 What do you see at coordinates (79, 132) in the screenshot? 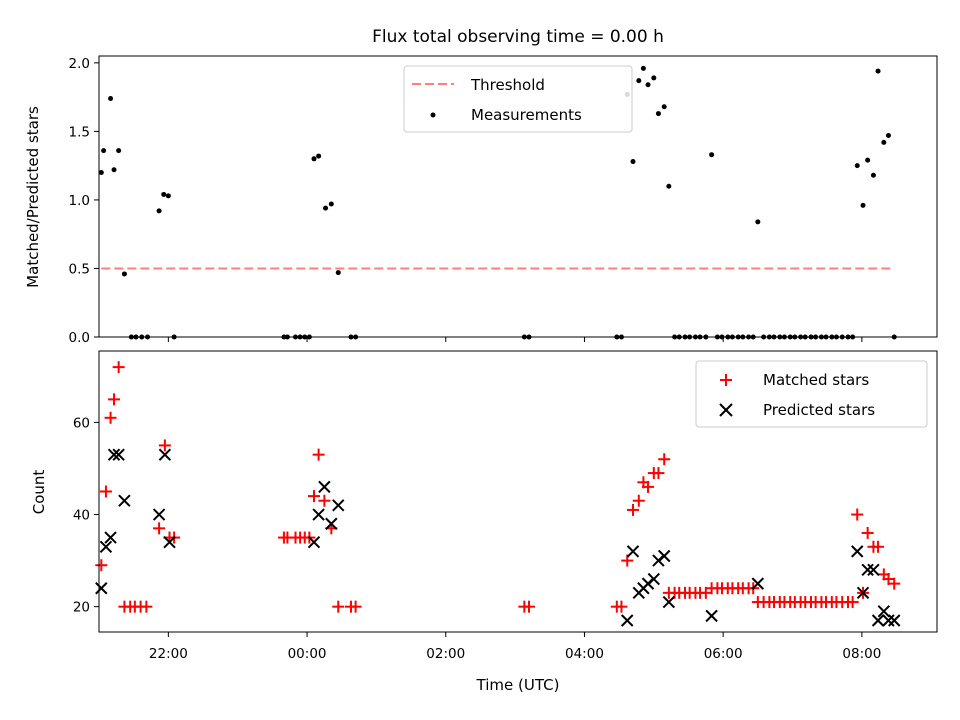
I see `top-y-tick-label: 1.5` at bounding box center [79, 132].